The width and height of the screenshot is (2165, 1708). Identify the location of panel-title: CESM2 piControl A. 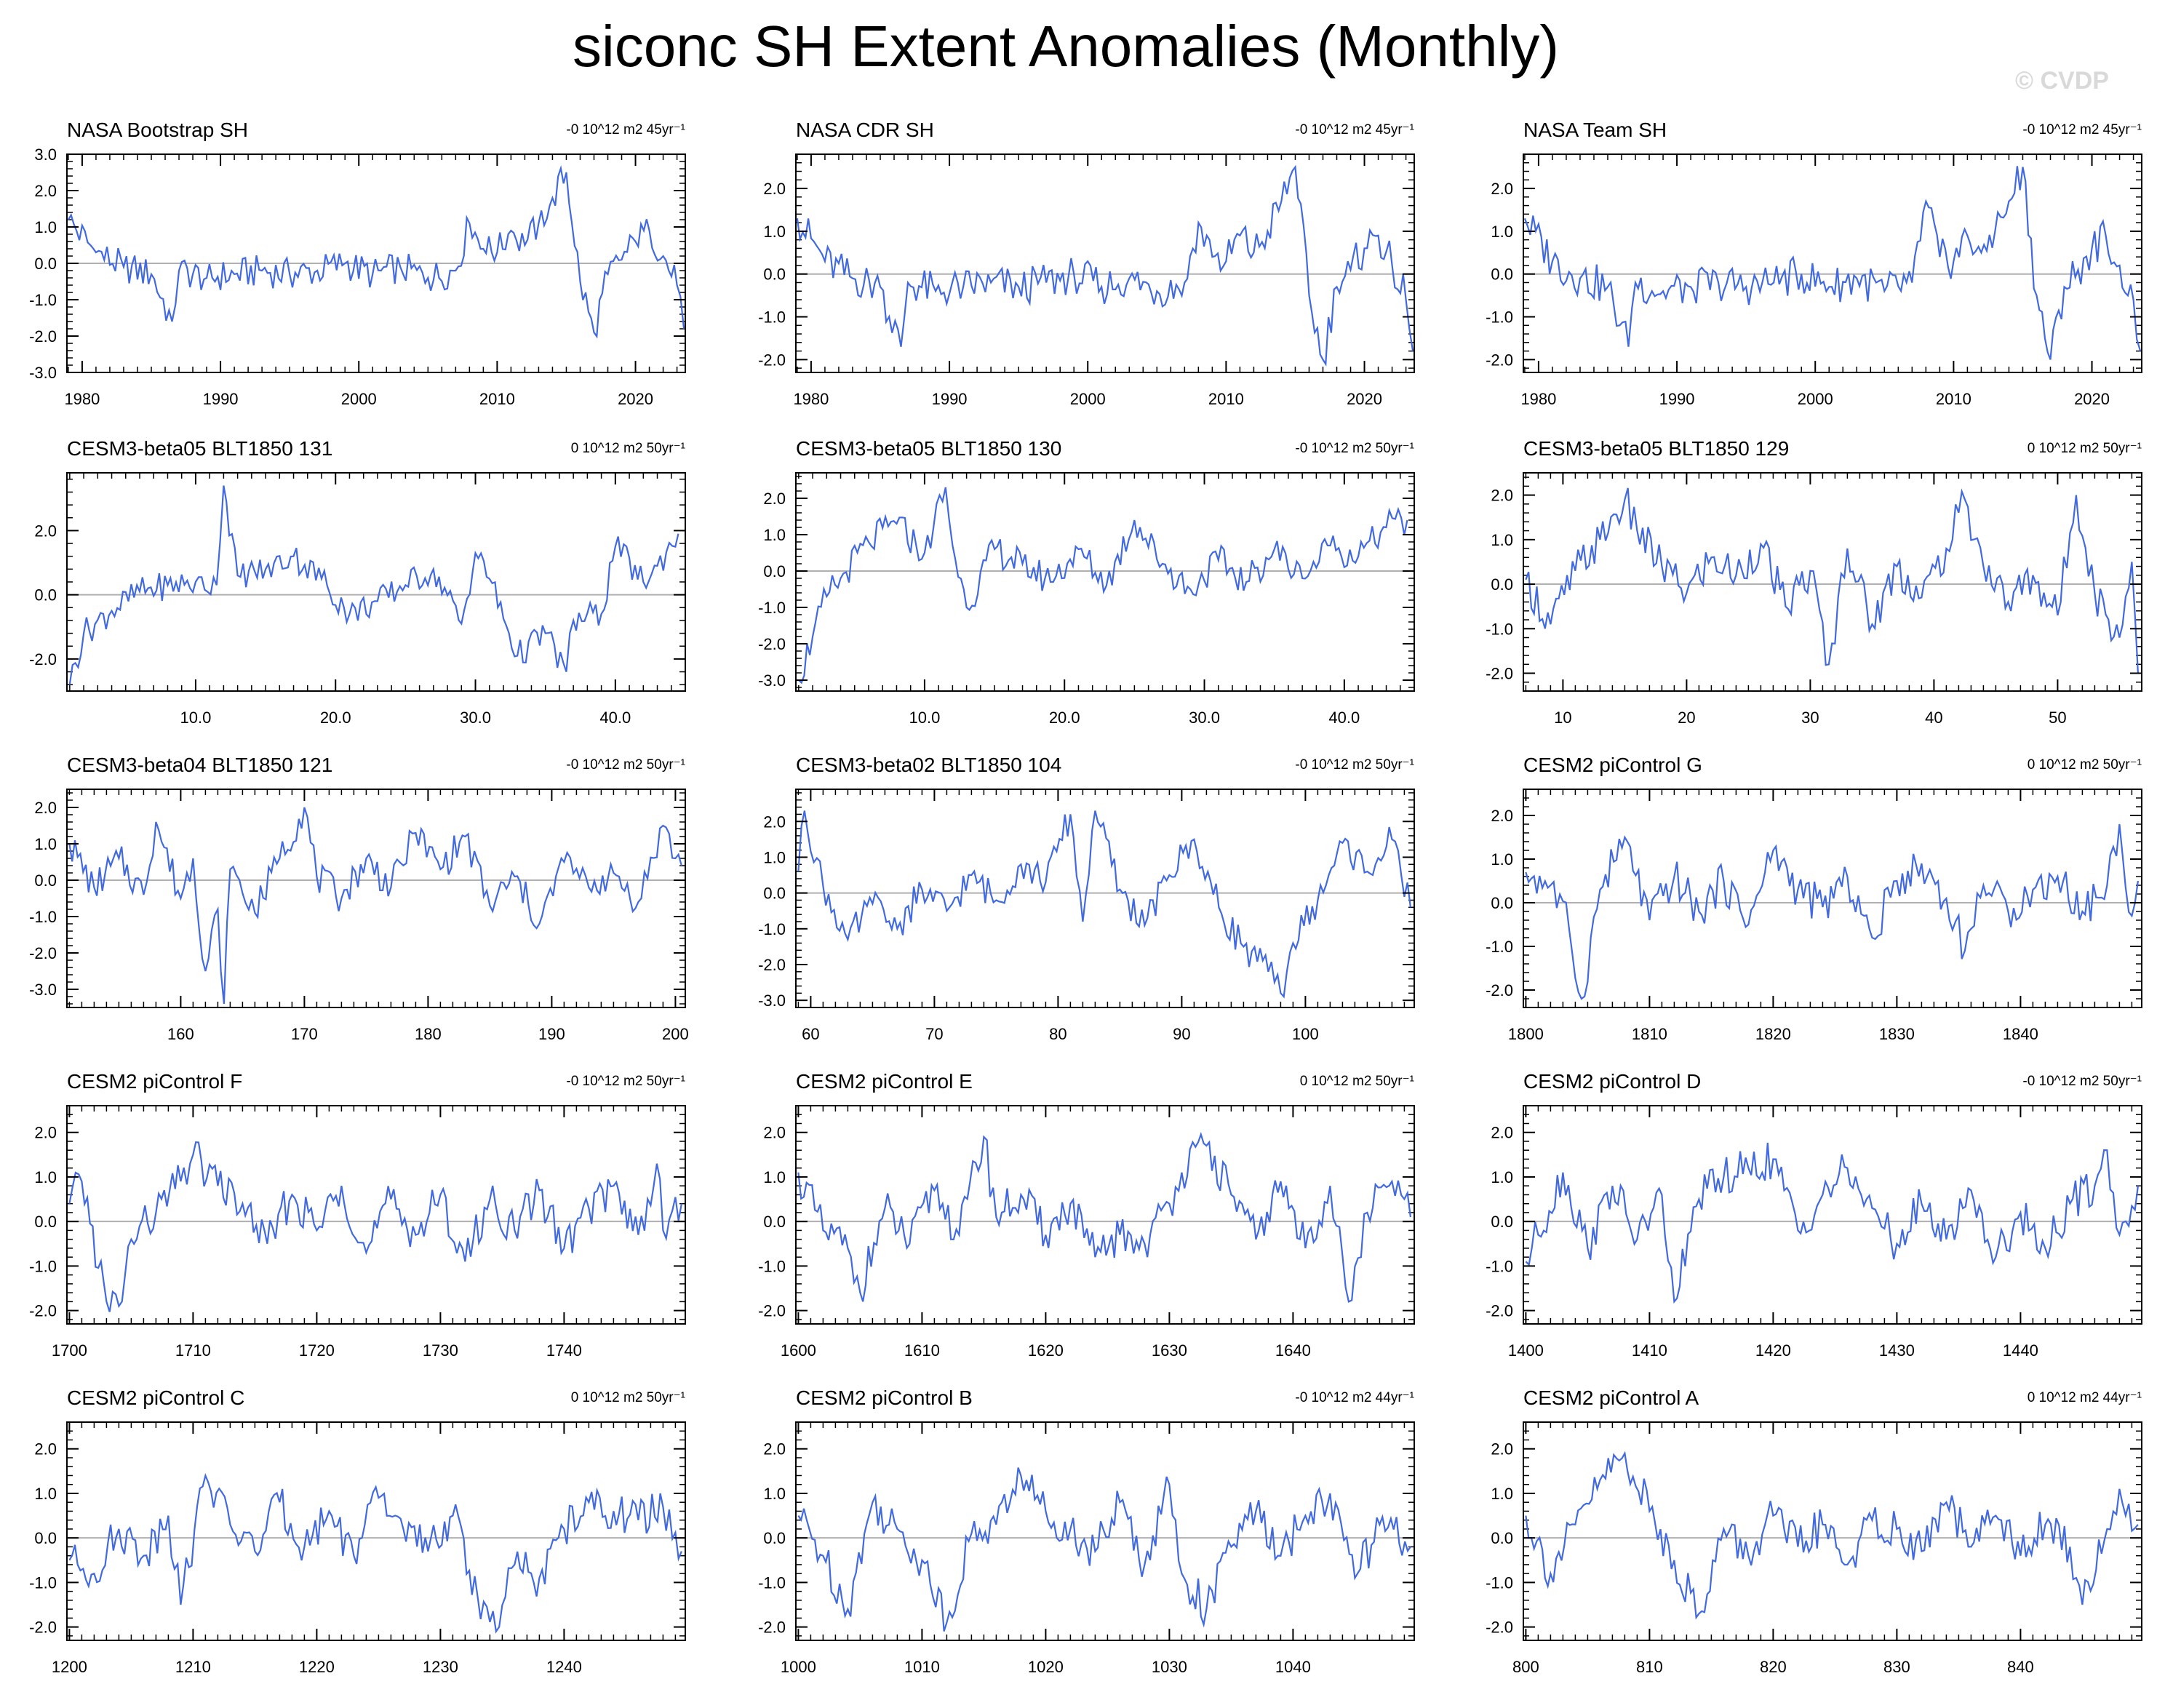
(1611, 1397).